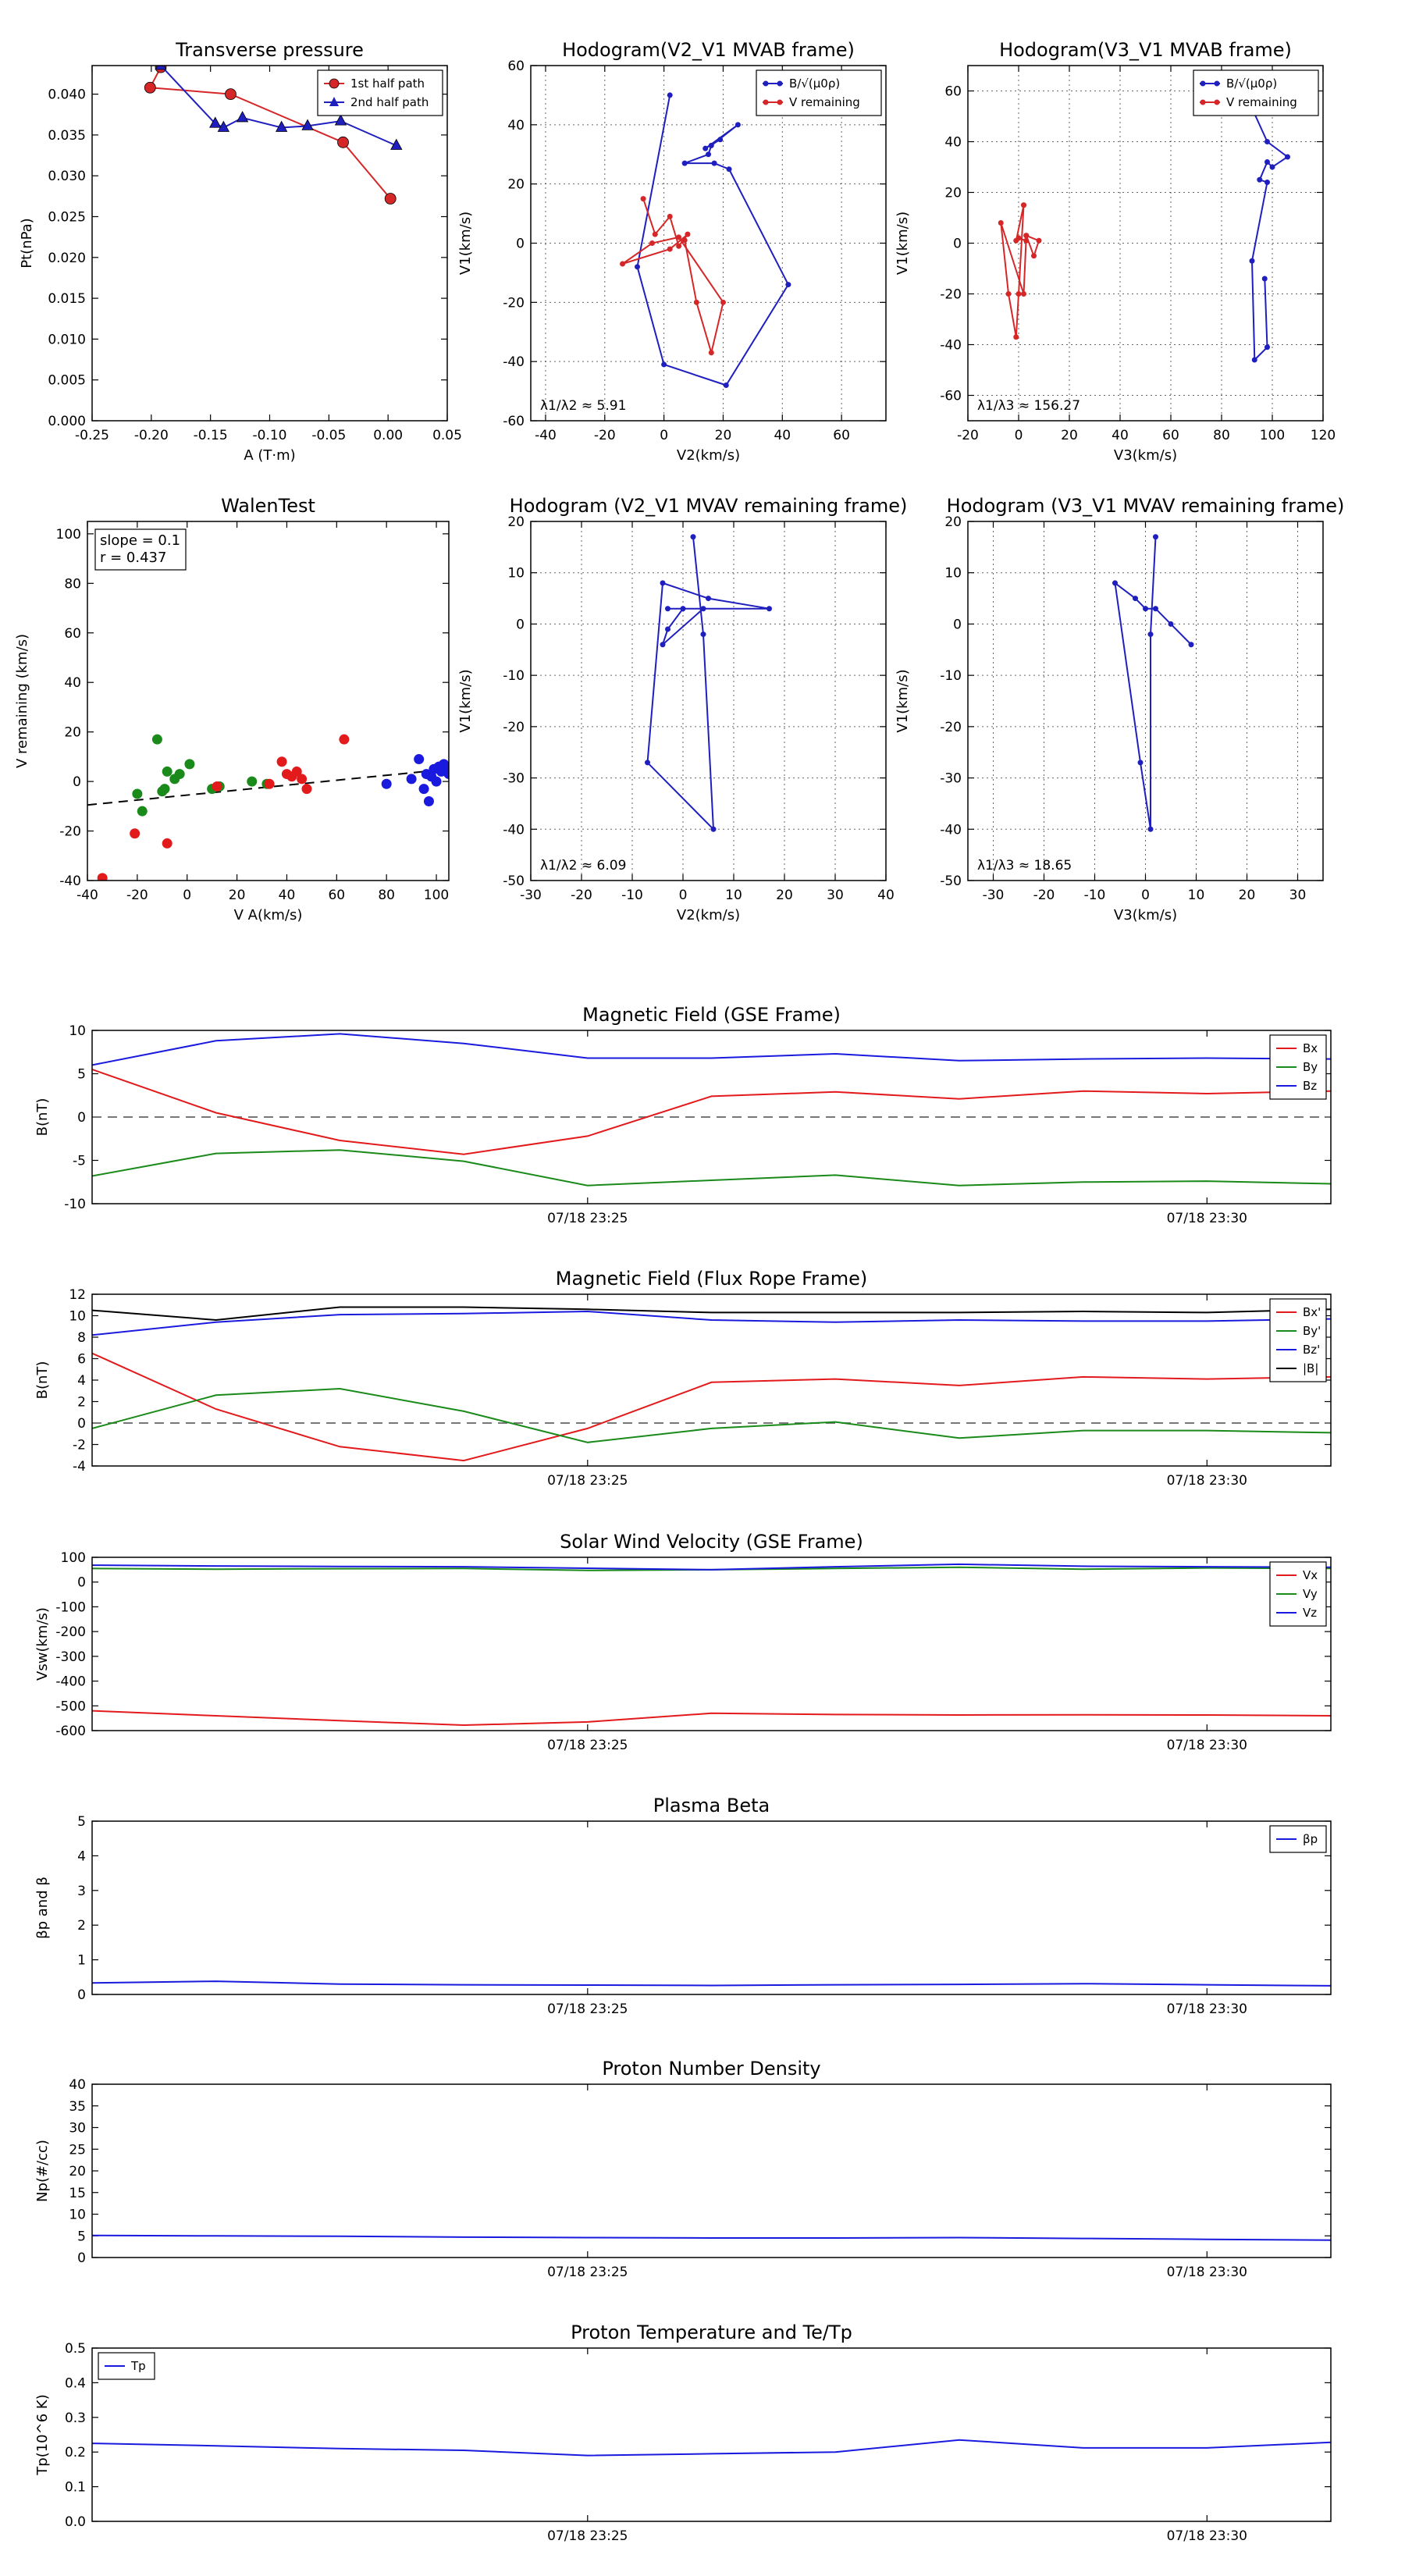  What do you see at coordinates (71, 1632) in the screenshot?
I see `y-tick-label: -200` at bounding box center [71, 1632].